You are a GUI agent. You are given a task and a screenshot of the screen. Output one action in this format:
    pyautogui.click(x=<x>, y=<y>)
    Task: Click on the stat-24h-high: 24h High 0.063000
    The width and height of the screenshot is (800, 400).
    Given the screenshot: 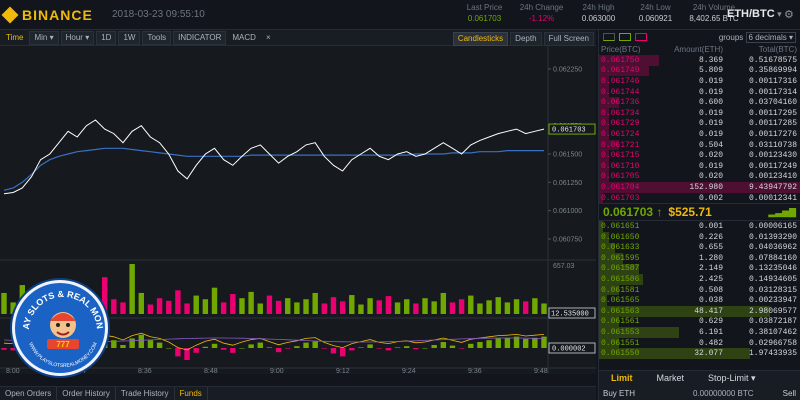 What is the action you would take?
    pyautogui.click(x=598, y=13)
    